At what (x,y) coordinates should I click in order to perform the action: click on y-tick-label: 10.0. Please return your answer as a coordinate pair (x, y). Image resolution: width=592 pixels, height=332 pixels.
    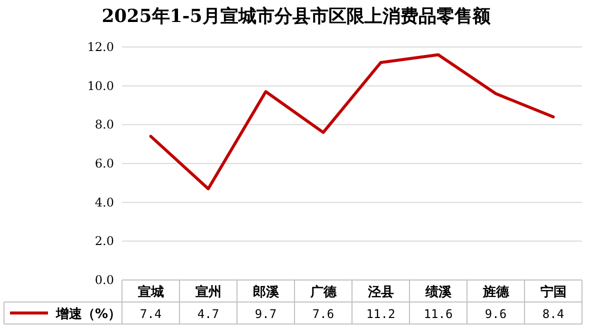
    Looking at the image, I should click on (100, 85).